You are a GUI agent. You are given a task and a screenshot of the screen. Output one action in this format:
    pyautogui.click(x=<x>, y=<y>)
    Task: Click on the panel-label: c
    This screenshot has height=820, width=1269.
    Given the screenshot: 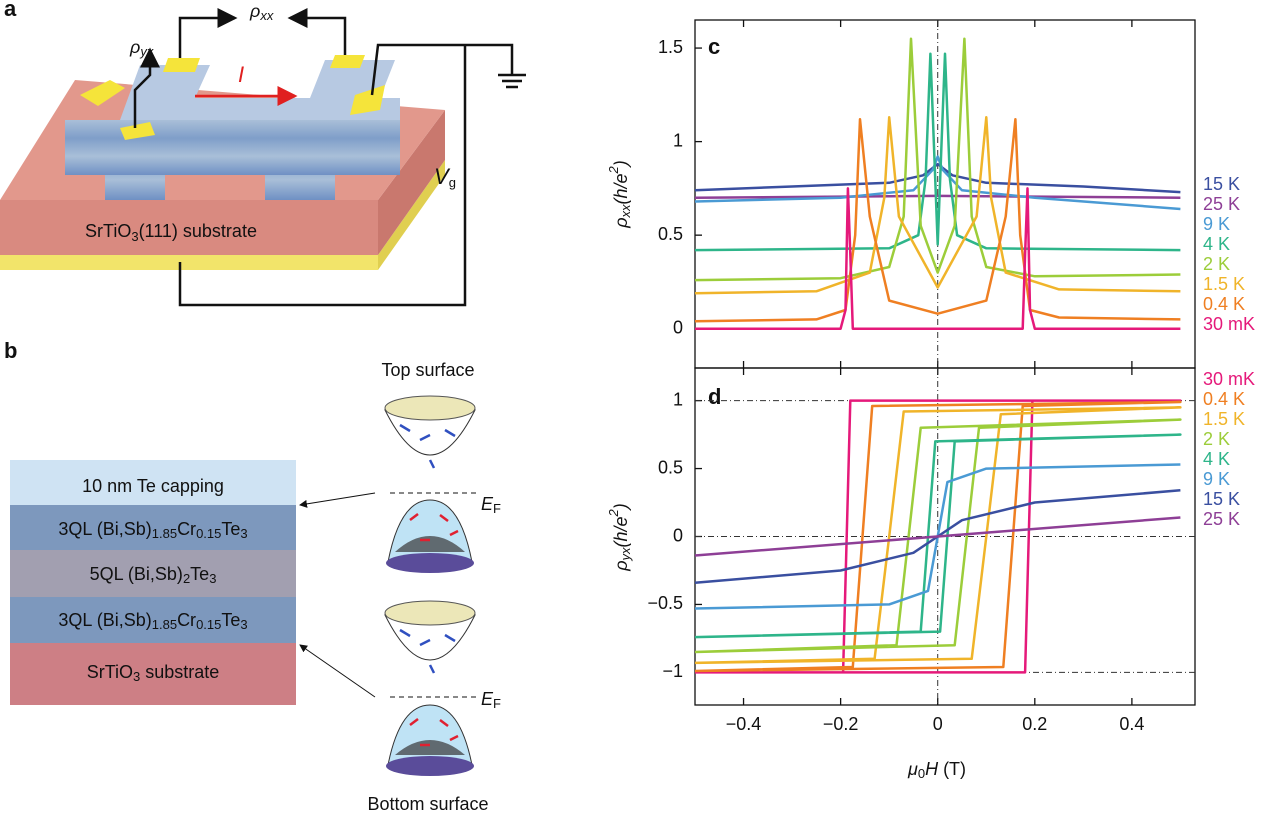 What is the action you would take?
    pyautogui.click(x=714, y=46)
    